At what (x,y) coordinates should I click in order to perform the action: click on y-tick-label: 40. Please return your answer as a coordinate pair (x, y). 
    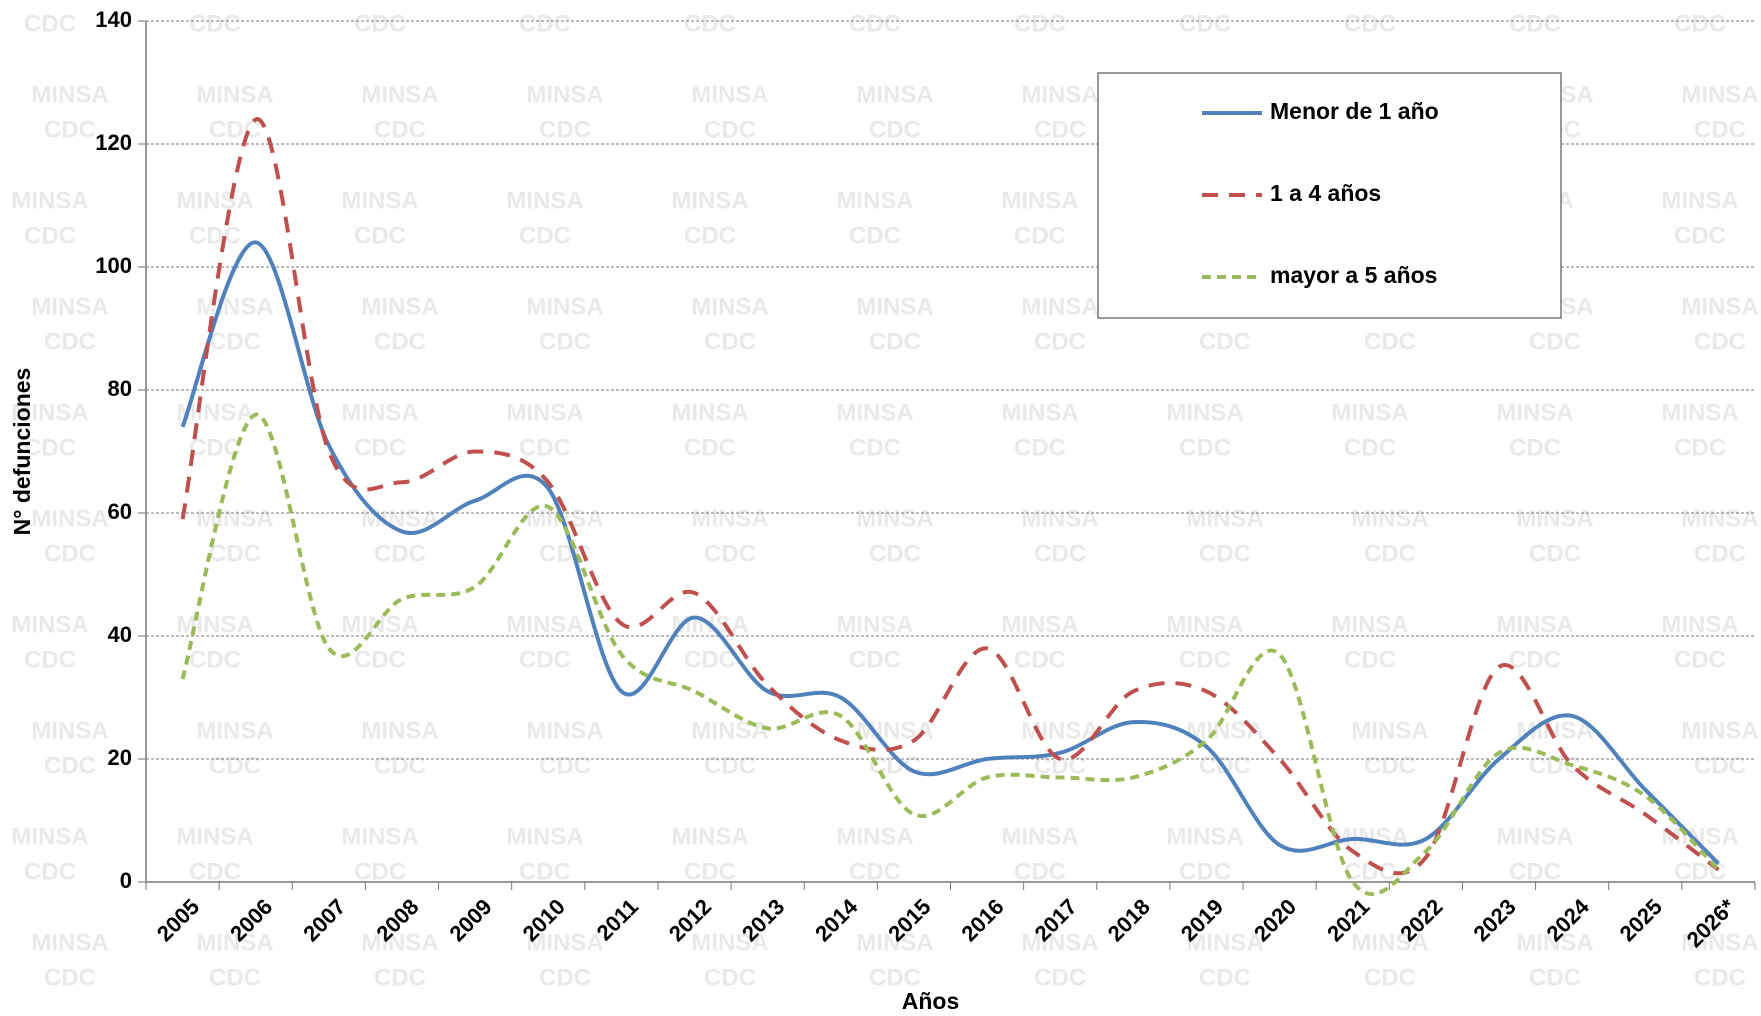
    Looking at the image, I should click on (120, 634).